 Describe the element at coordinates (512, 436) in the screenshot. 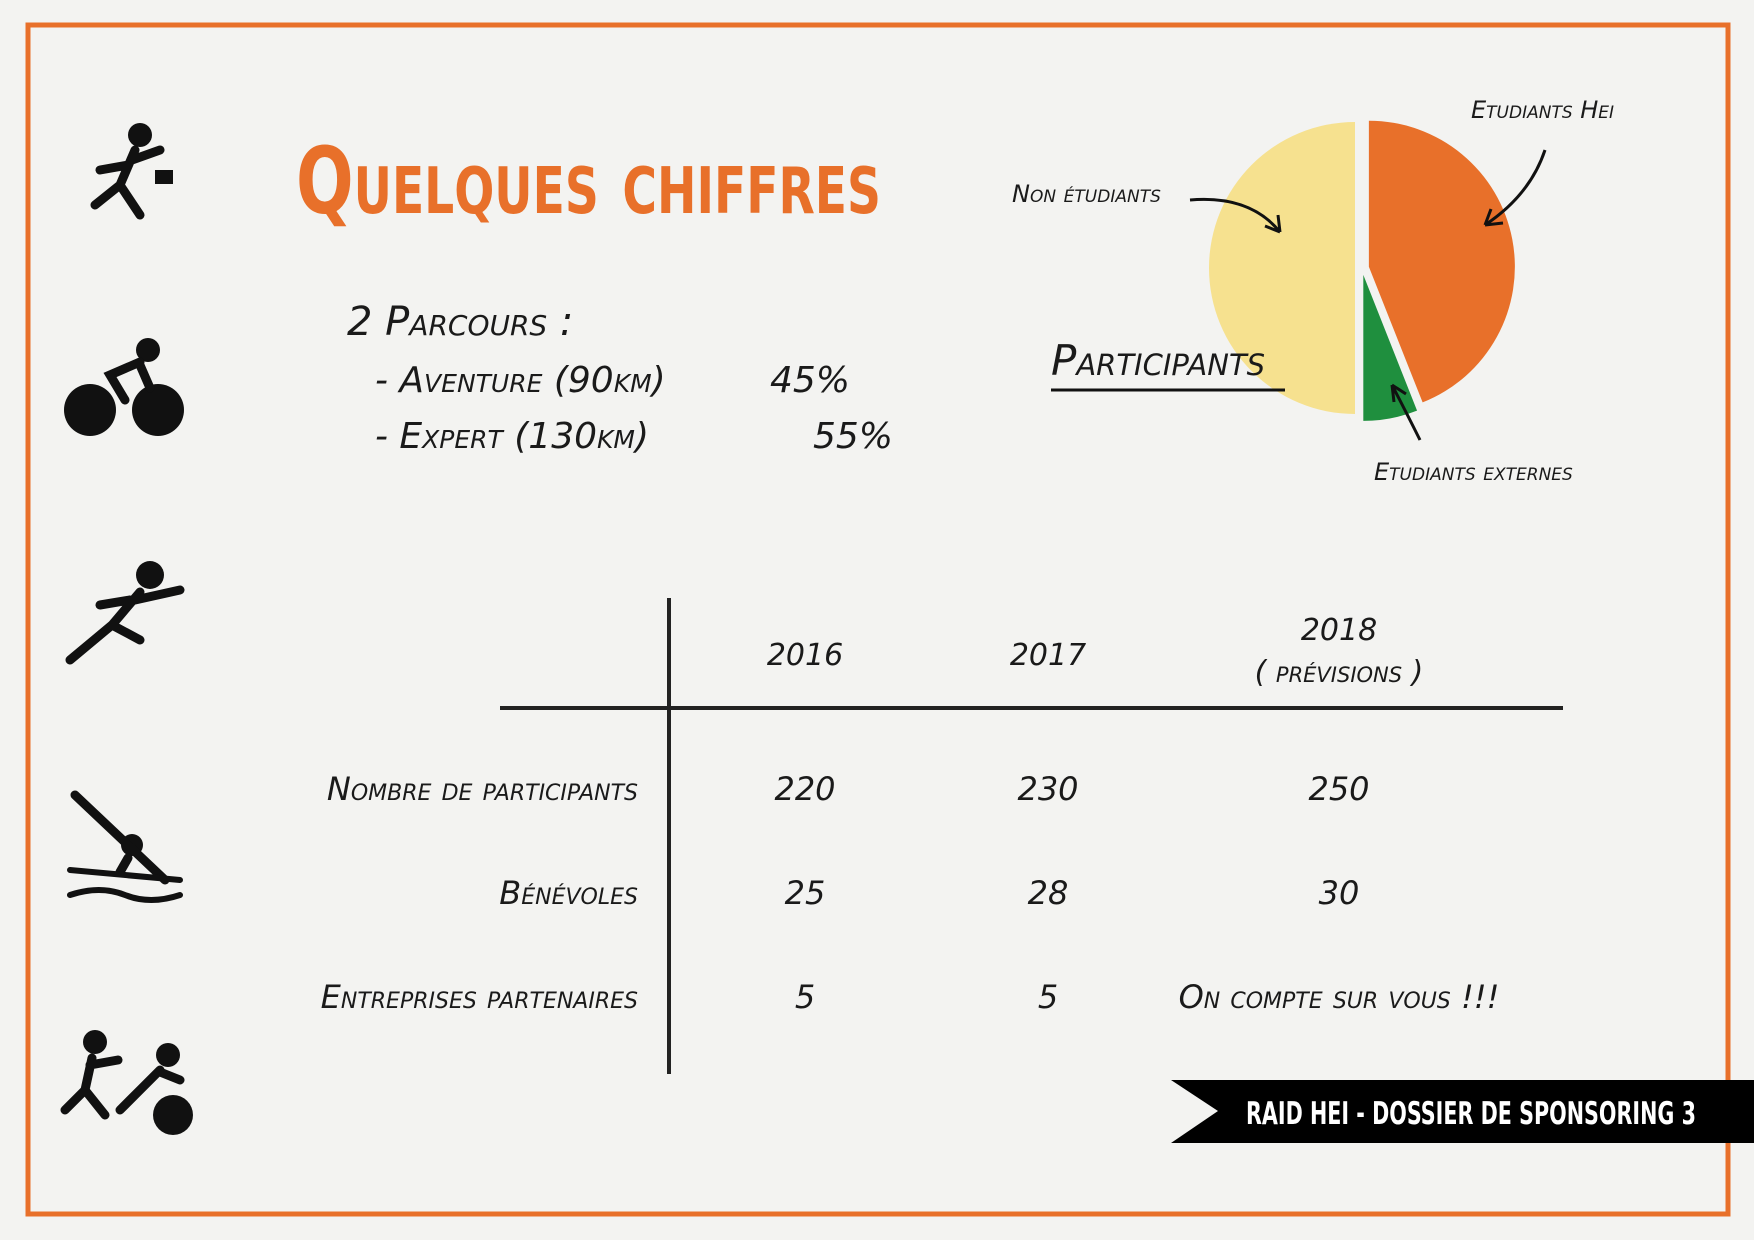

I see `parcours-item: - Expert (130km)` at that location.